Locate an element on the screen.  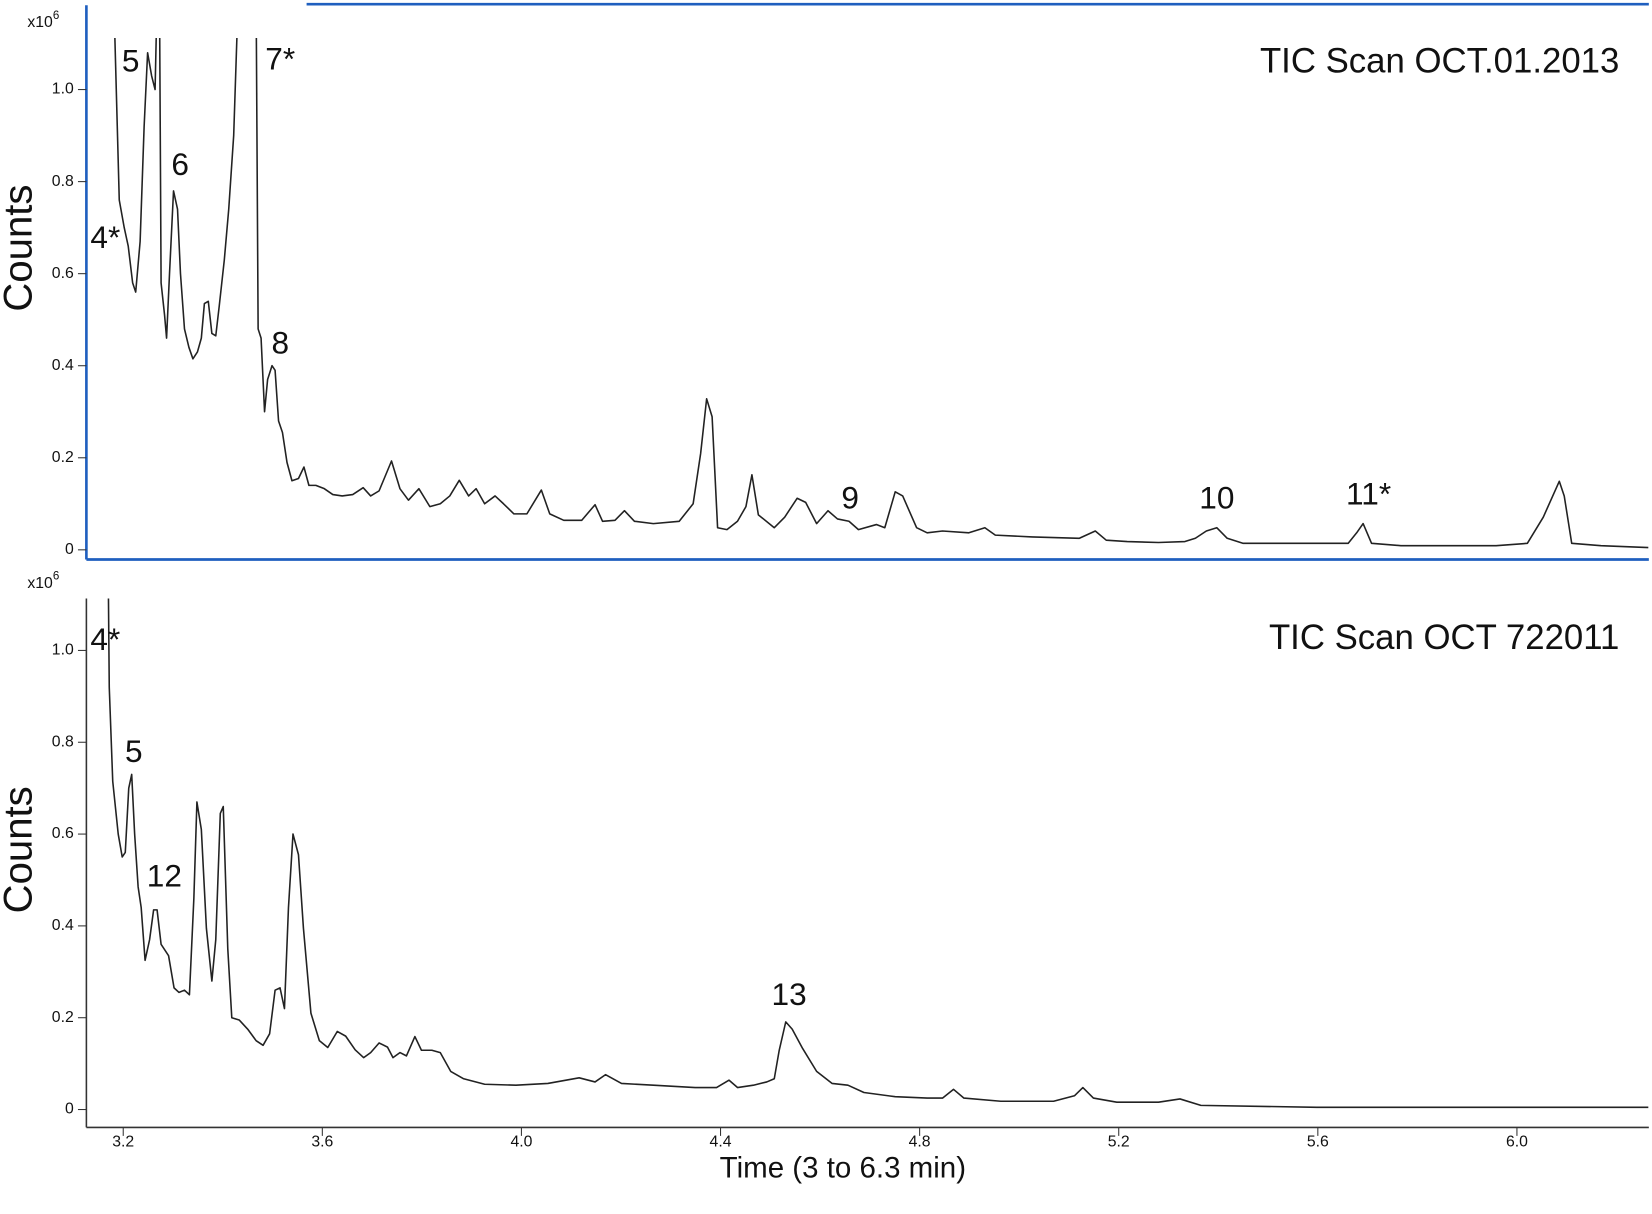
peak-label: 13 is located at coordinates (789, 994).